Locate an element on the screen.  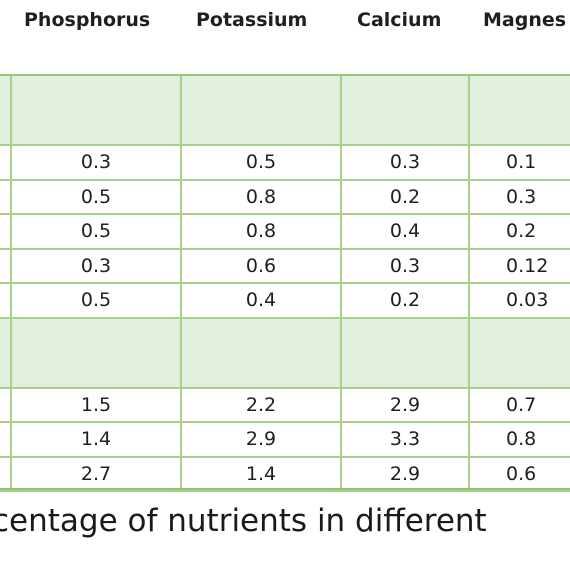
table-row: 2.7 1.4 2.9 0.6 is located at coordinates (285, 475).